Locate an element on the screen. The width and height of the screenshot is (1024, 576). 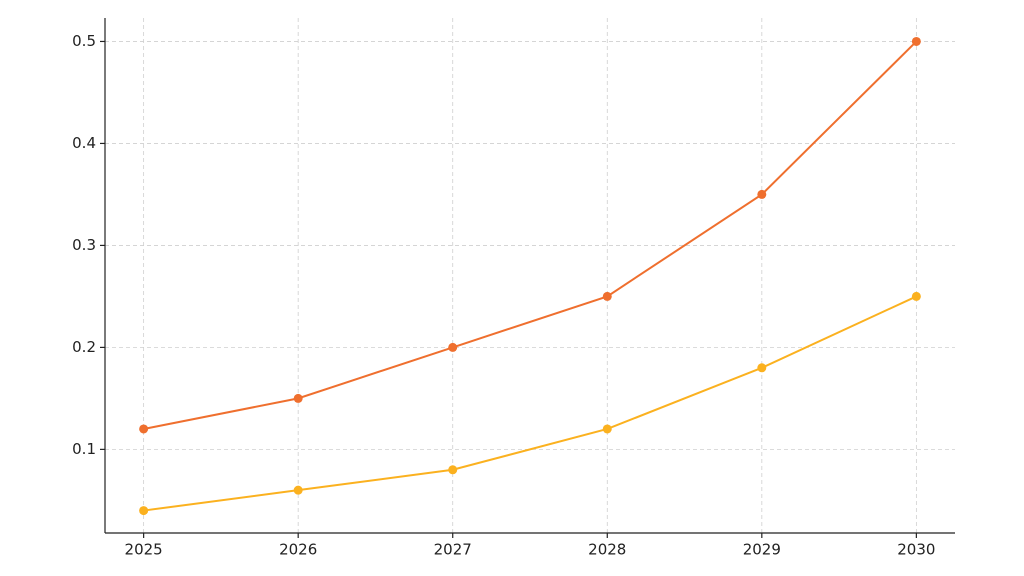
x-tick-label: 2029 is located at coordinates (762, 550).